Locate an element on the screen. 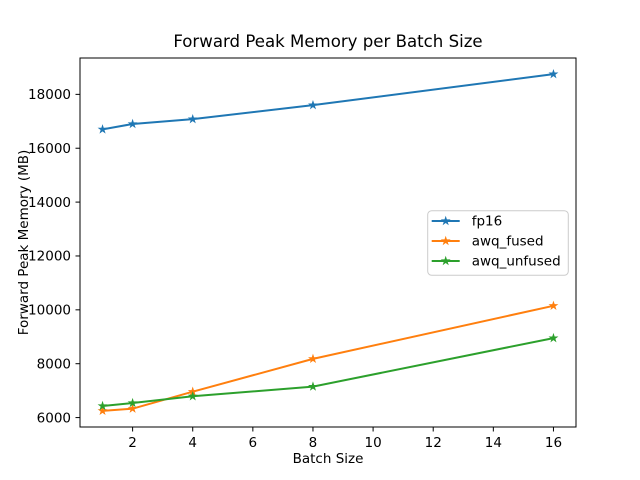  y-tick-label: 18000 is located at coordinates (49, 95).